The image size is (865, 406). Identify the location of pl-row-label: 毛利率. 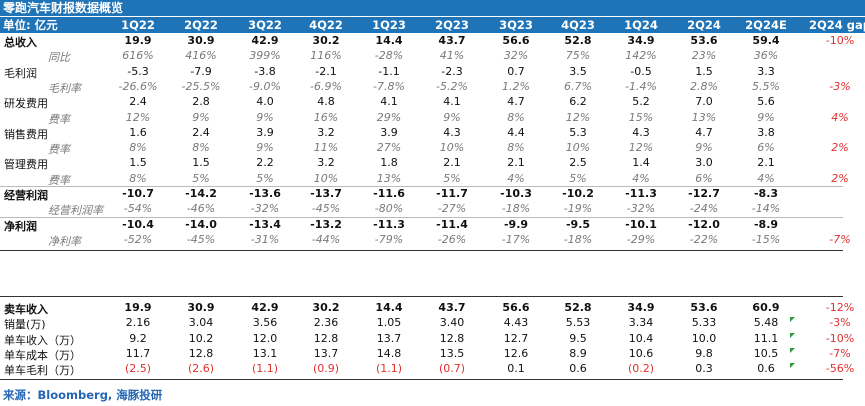
(64, 88).